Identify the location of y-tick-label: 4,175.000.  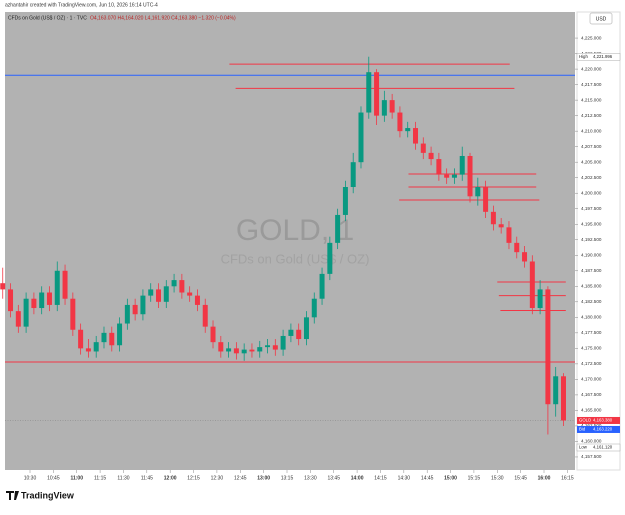
(591, 348).